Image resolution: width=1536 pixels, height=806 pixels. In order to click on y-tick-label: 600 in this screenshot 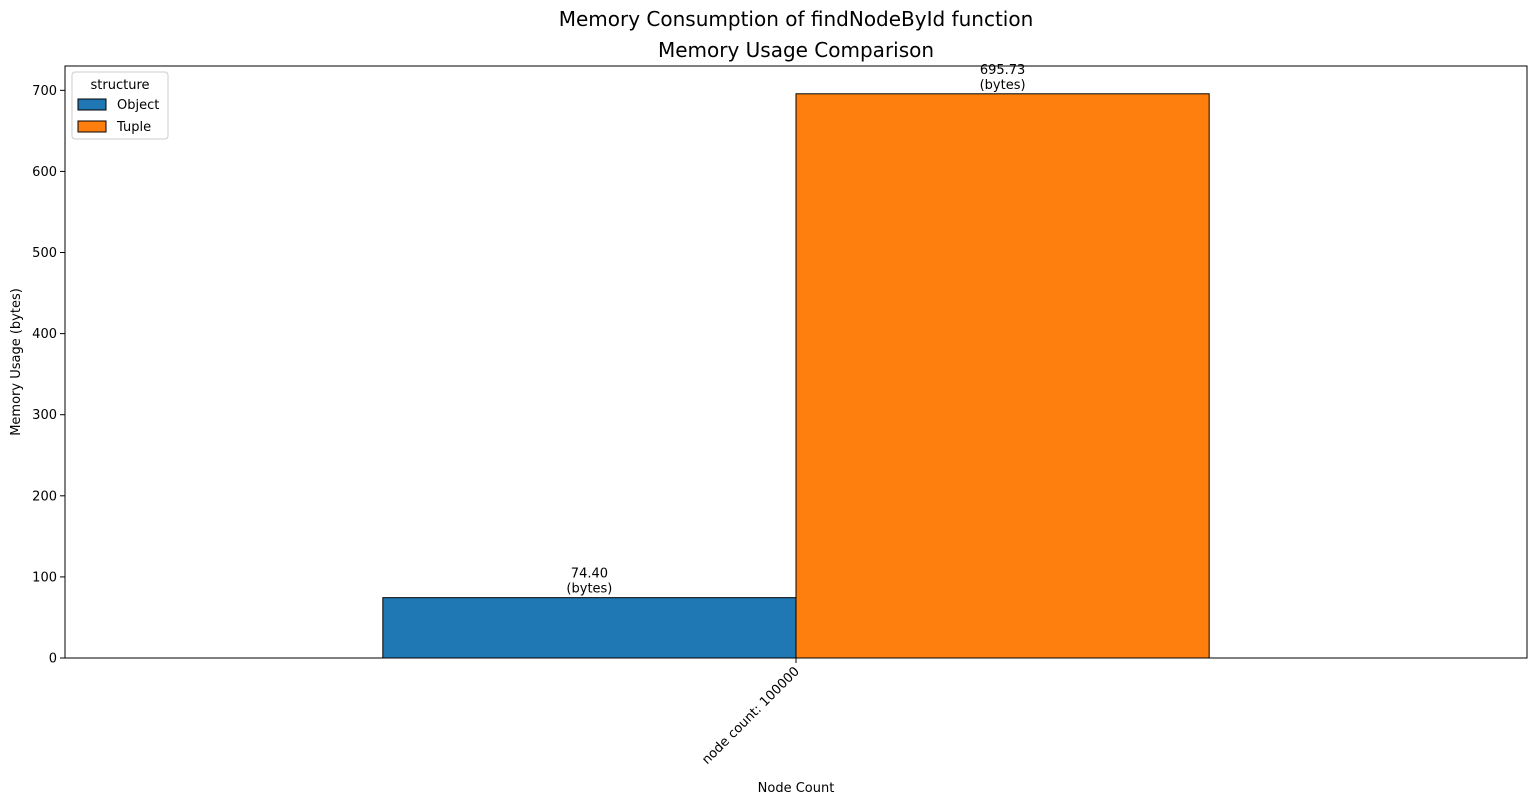, I will do `click(44, 172)`.